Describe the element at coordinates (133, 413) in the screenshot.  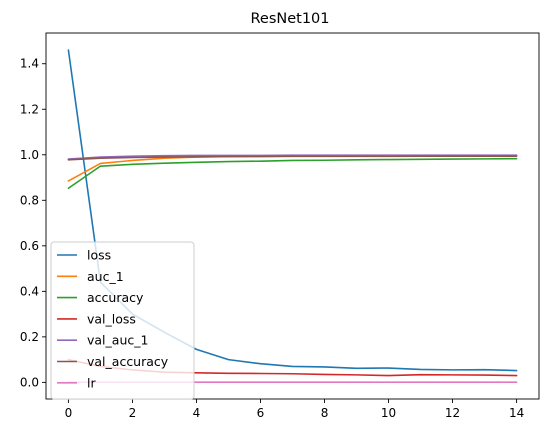
I see `x-tick-label: 2` at that location.